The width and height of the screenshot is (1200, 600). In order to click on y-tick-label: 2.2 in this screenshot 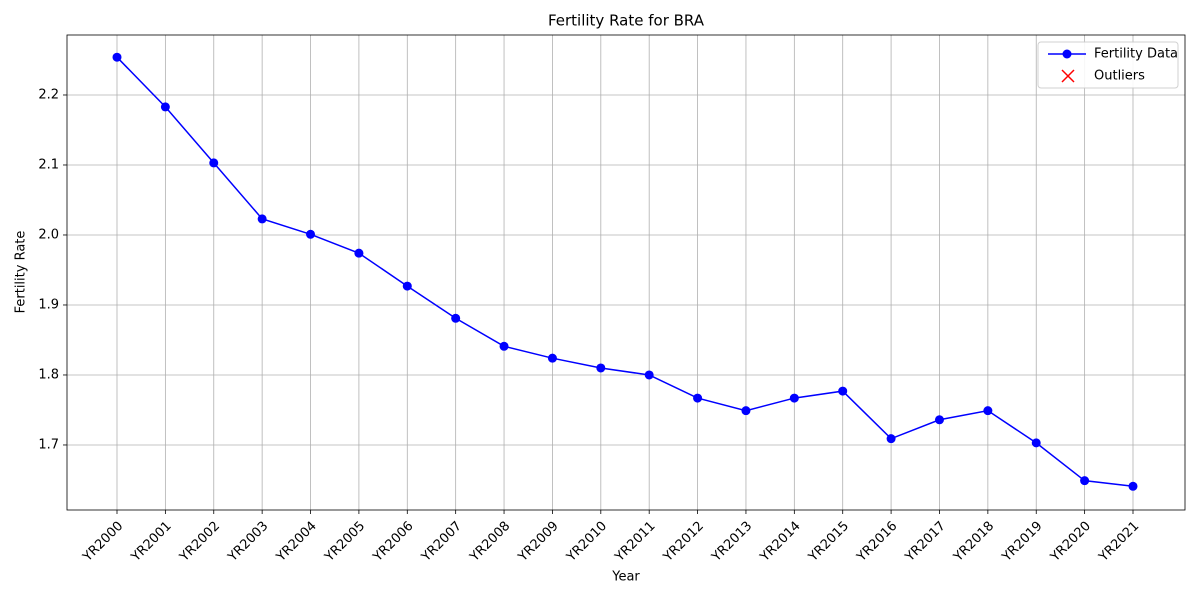, I will do `click(48, 94)`.